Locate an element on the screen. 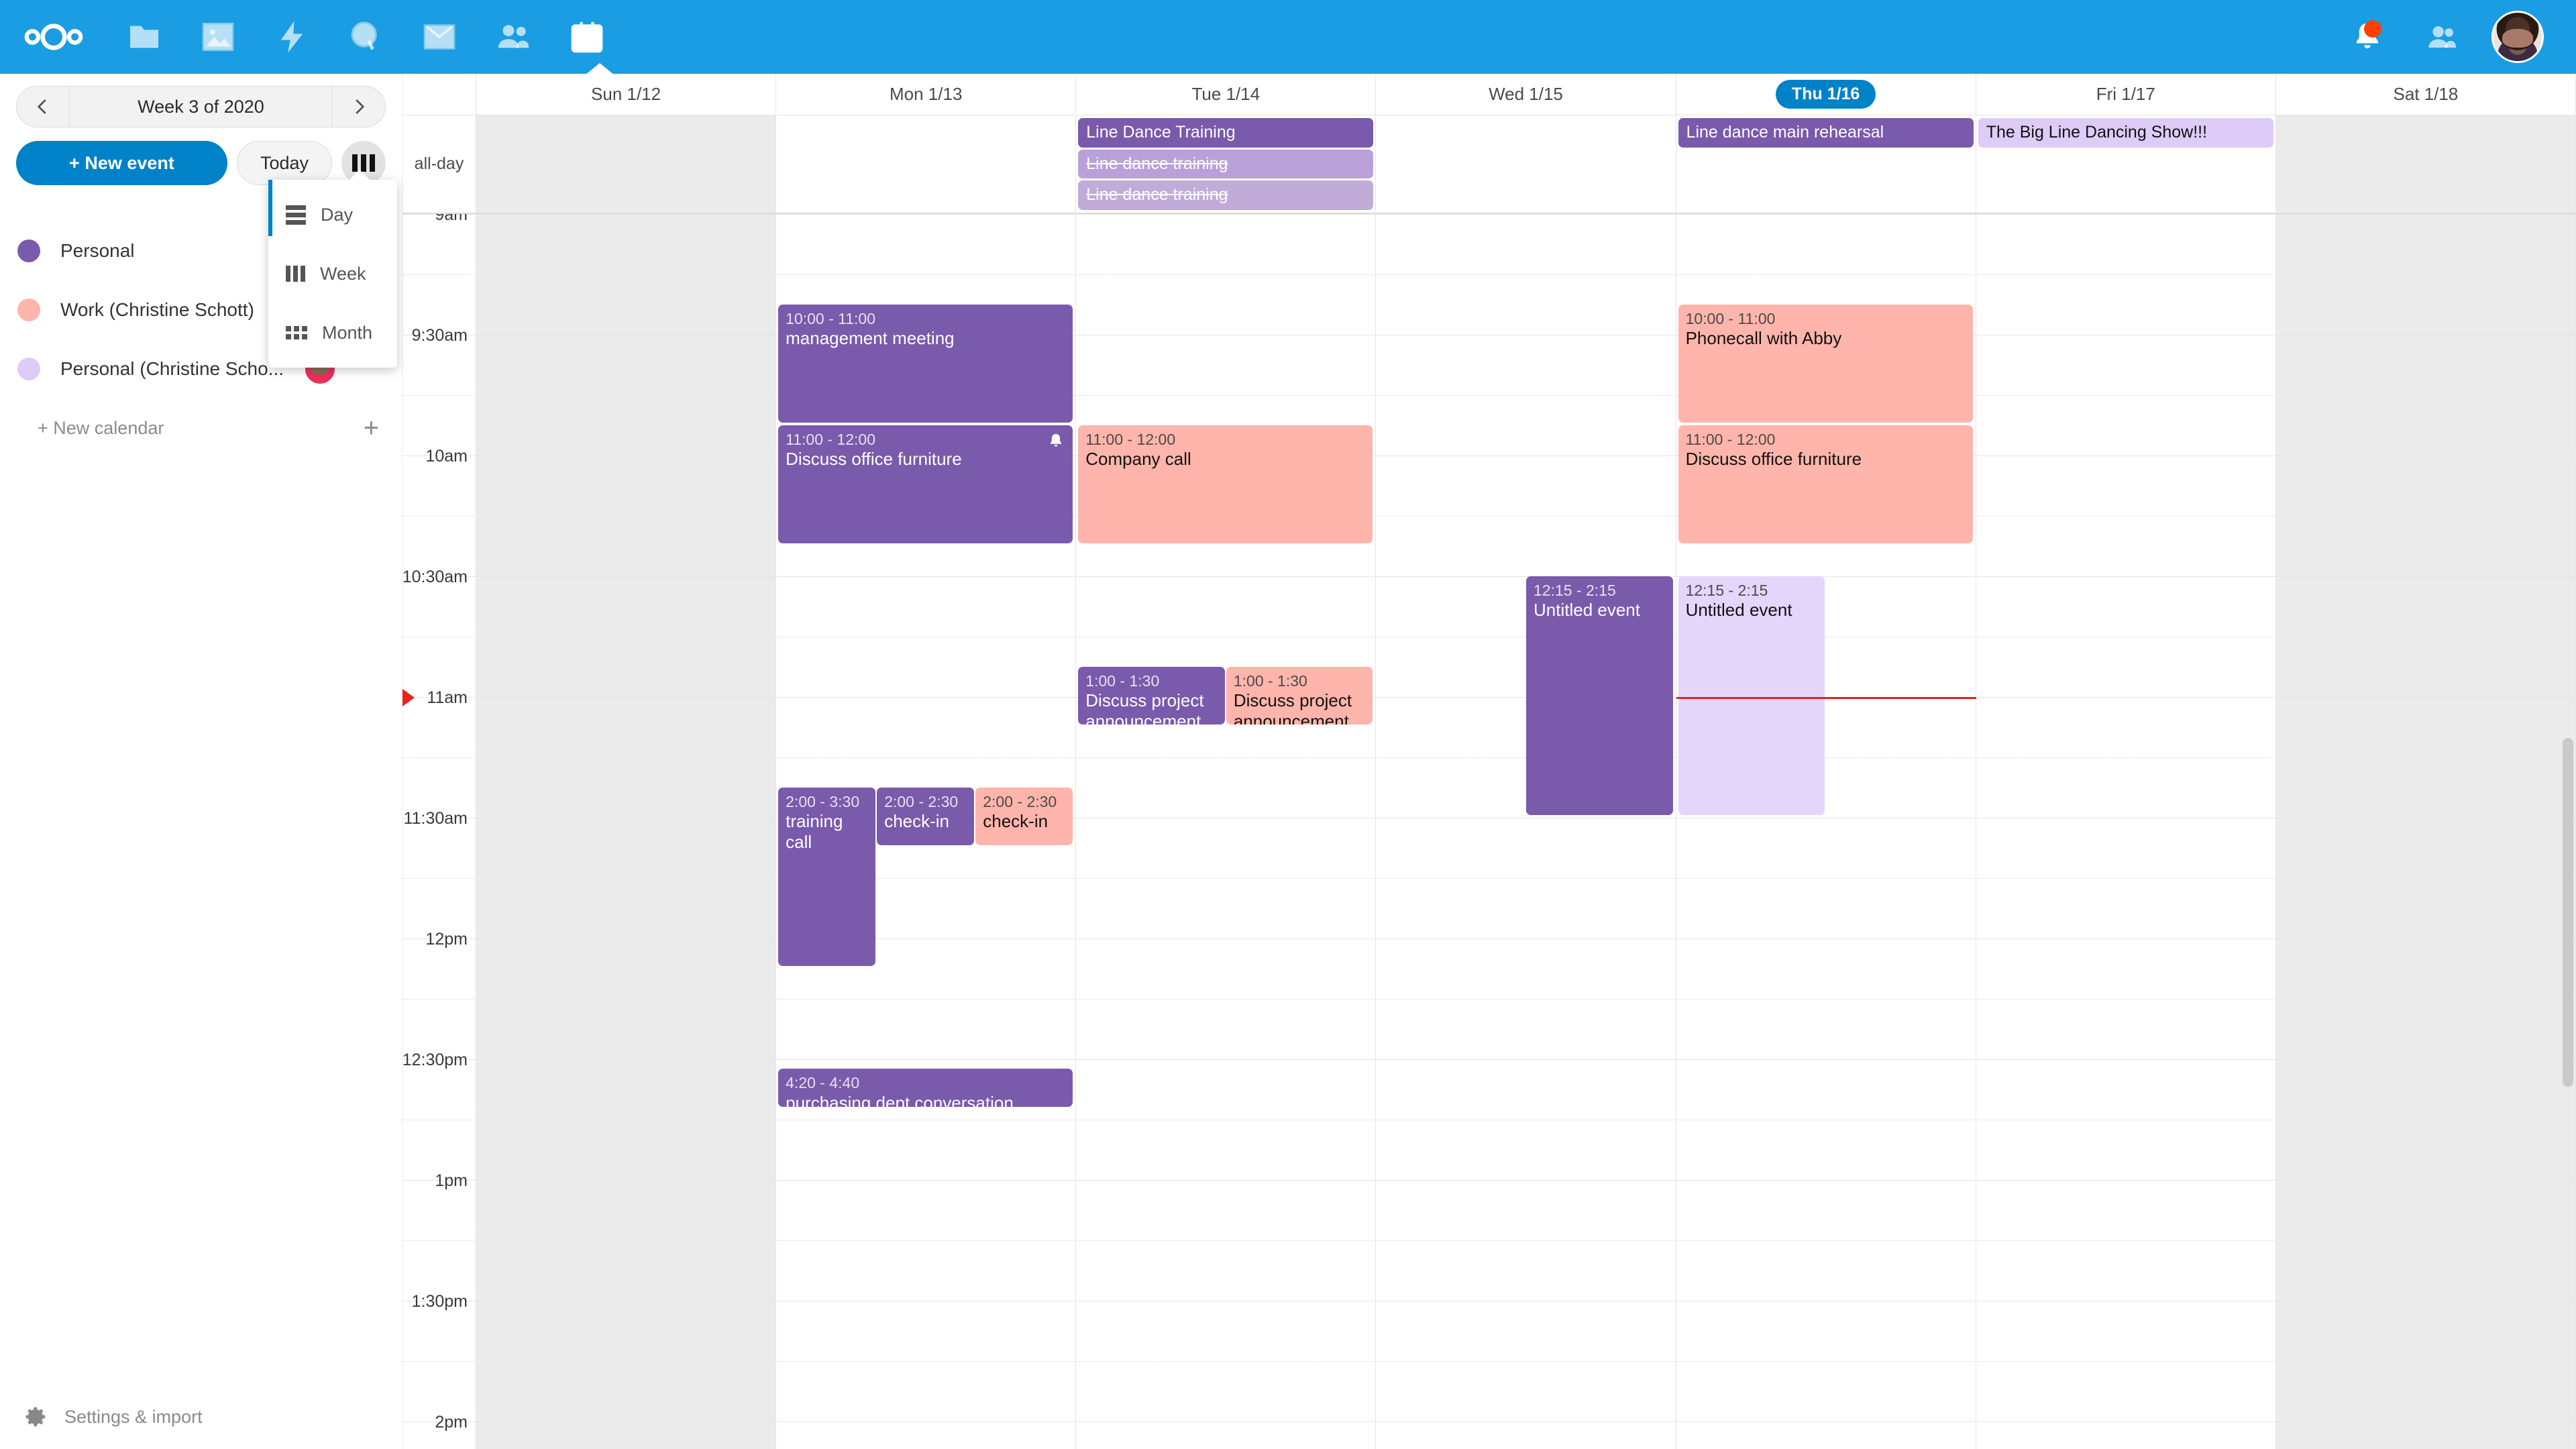 The image size is (2576, 1449). calendar-event: 12:15 - 2:15 Untitled event is located at coordinates (1751, 695).